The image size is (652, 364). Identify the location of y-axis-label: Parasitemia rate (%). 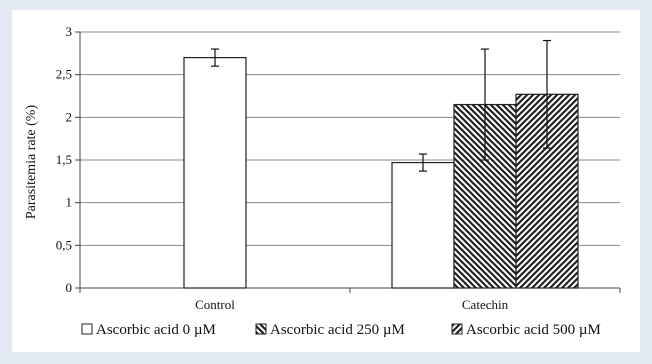
(31, 162).